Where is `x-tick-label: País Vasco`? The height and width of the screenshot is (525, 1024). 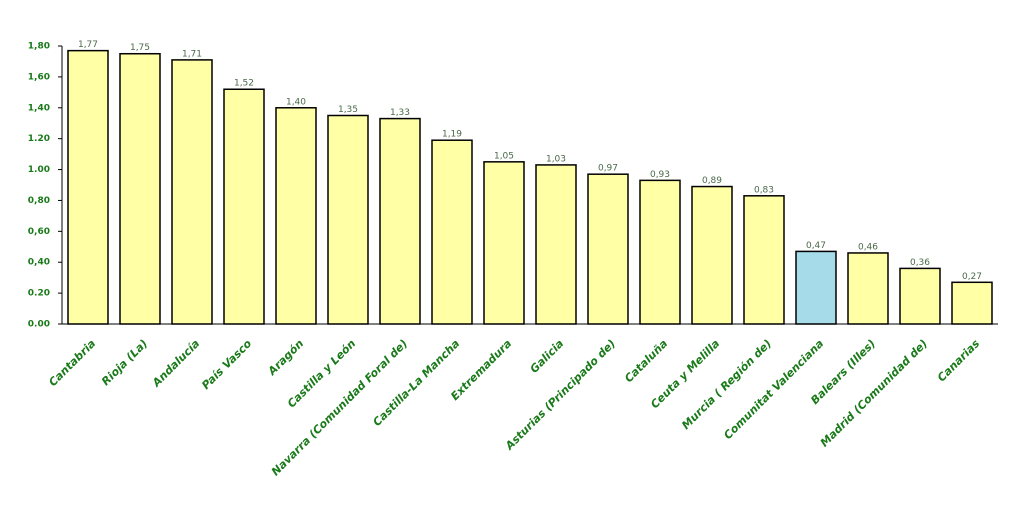 x-tick-label: País Vasco is located at coordinates (226, 364).